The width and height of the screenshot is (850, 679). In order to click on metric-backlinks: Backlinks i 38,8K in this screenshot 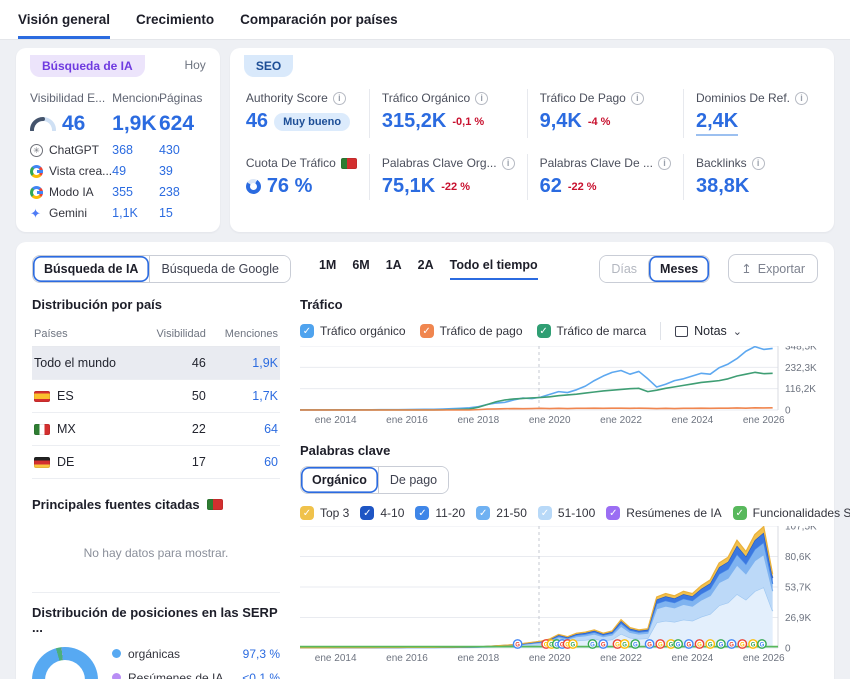, I will do `click(751, 177)`.